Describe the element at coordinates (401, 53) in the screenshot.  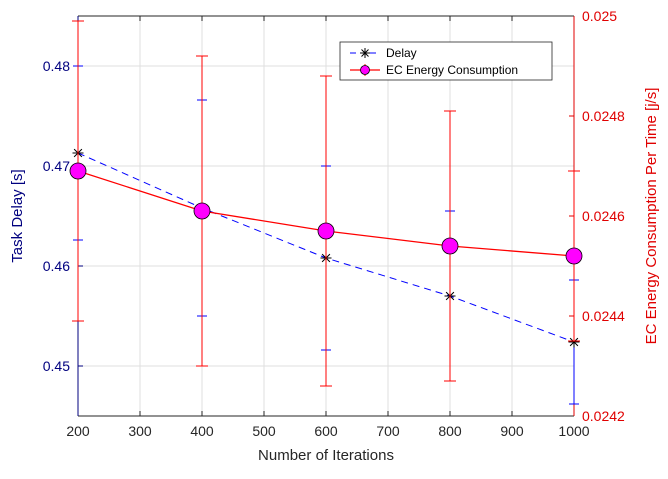
I see `legend-label-delay: Delay` at that location.